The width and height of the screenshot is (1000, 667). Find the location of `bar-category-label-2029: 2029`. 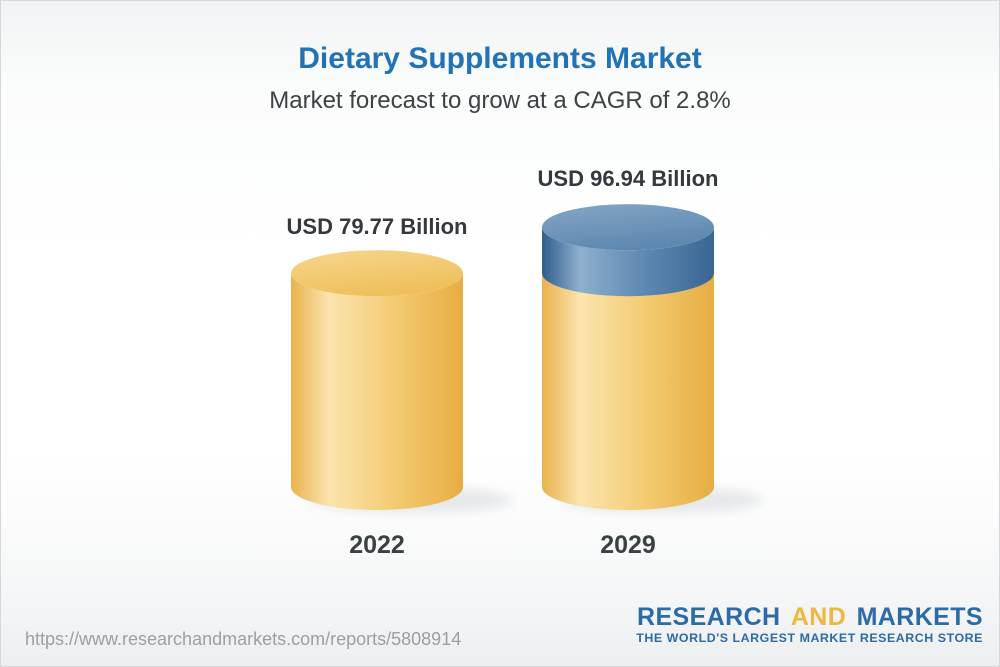

bar-category-label-2029: 2029 is located at coordinates (628, 545).